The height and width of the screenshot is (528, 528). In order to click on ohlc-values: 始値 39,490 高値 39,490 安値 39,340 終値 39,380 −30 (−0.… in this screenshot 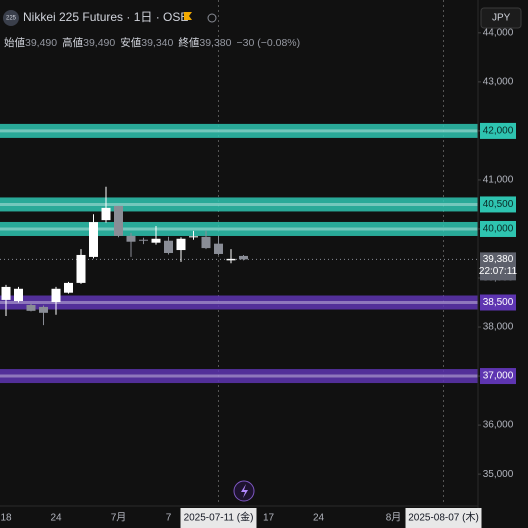, I will do `click(152, 42)`.